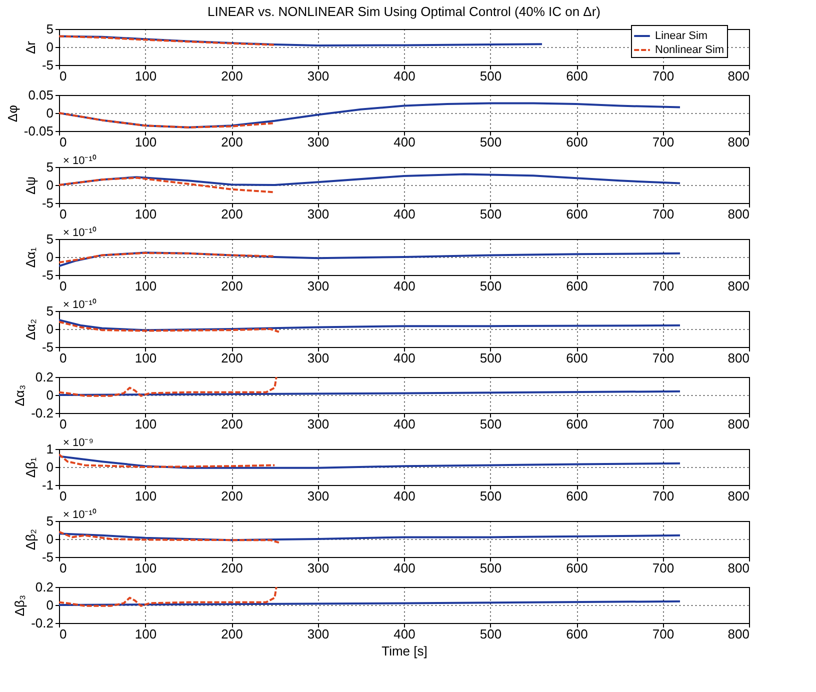 The image size is (816, 692). I want to click on y-tick-label: -1, so click(48, 485).